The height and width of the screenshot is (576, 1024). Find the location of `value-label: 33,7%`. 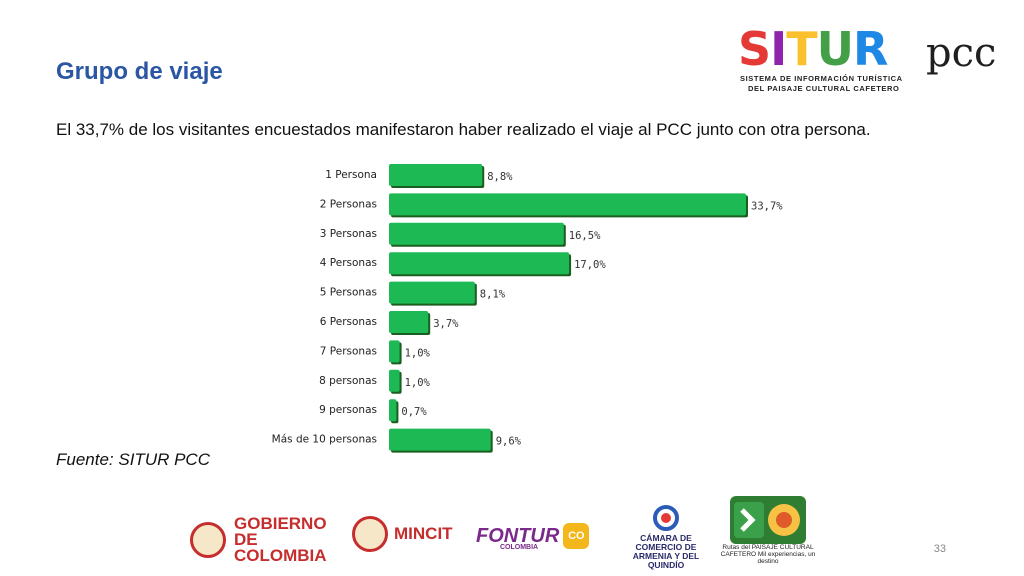

value-label: 33,7% is located at coordinates (767, 206).